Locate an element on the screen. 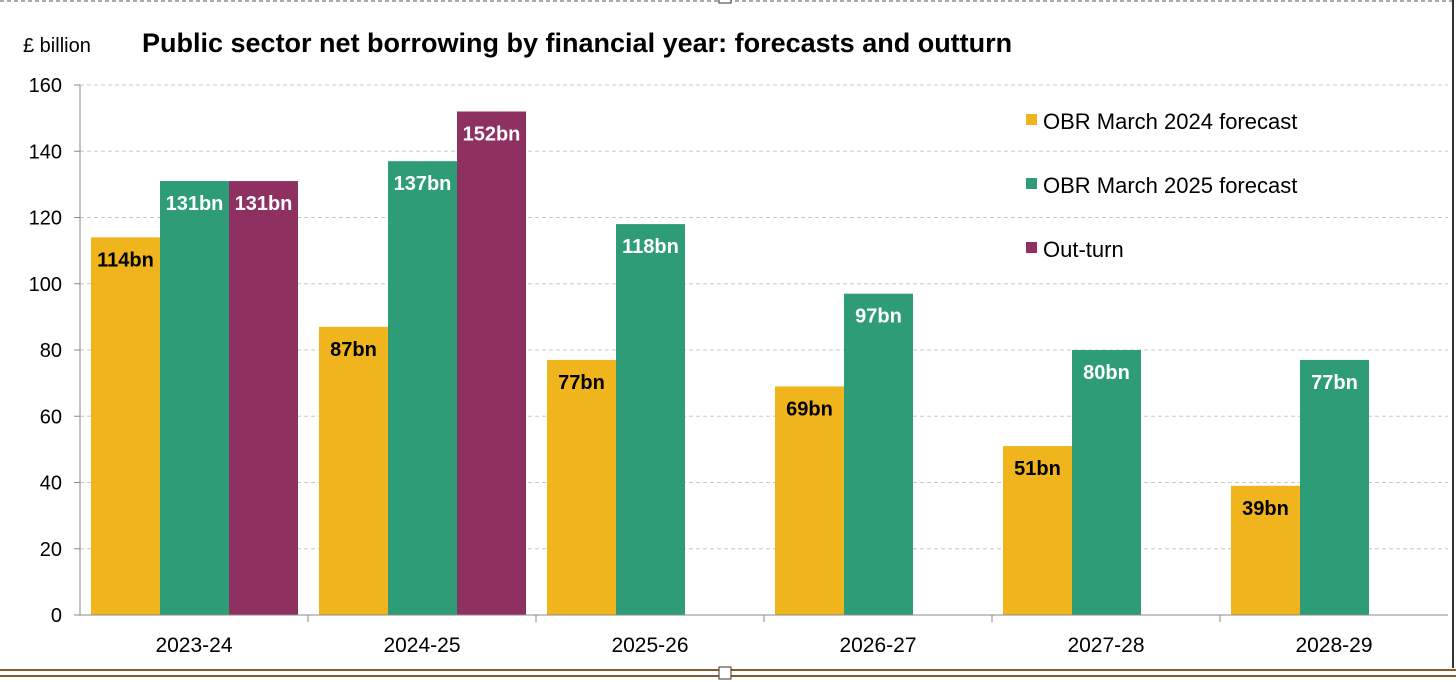  y-tick-label: 40 is located at coordinates (51, 484).